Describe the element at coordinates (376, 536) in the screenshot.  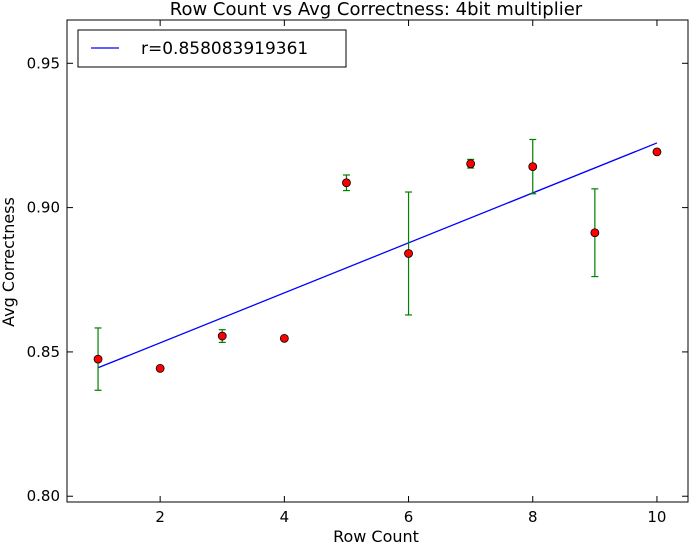
I see `x-axis-title: Row Count` at that location.